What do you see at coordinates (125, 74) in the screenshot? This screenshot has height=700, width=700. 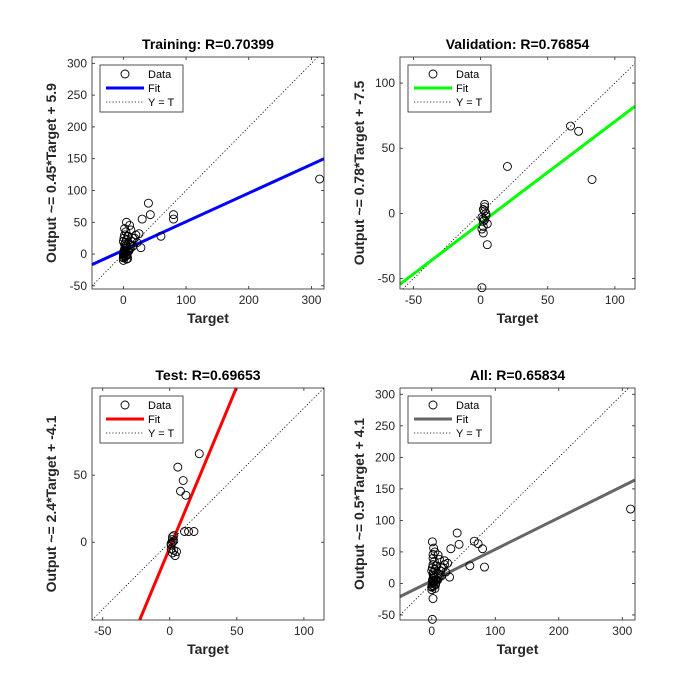 I see `chart1-legend-data-marker` at bounding box center [125, 74].